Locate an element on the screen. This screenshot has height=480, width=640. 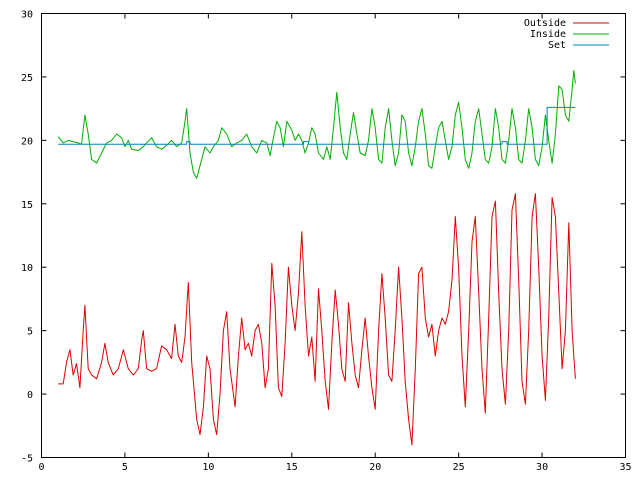
y-tick-label: 10 is located at coordinates (27, 268).